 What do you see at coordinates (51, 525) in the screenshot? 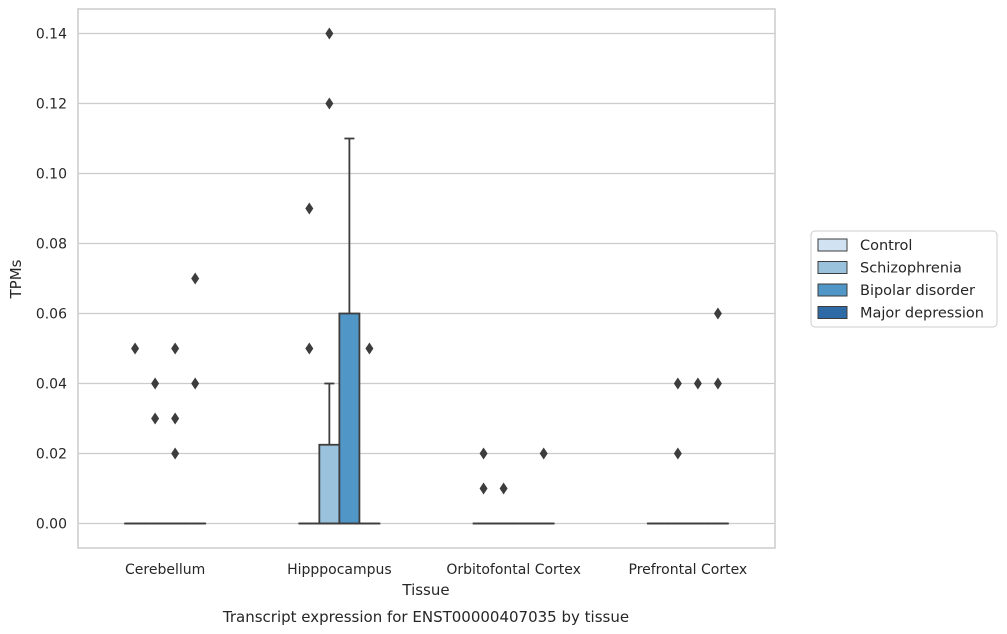
I see `y-tick-label: 0.00` at bounding box center [51, 525].